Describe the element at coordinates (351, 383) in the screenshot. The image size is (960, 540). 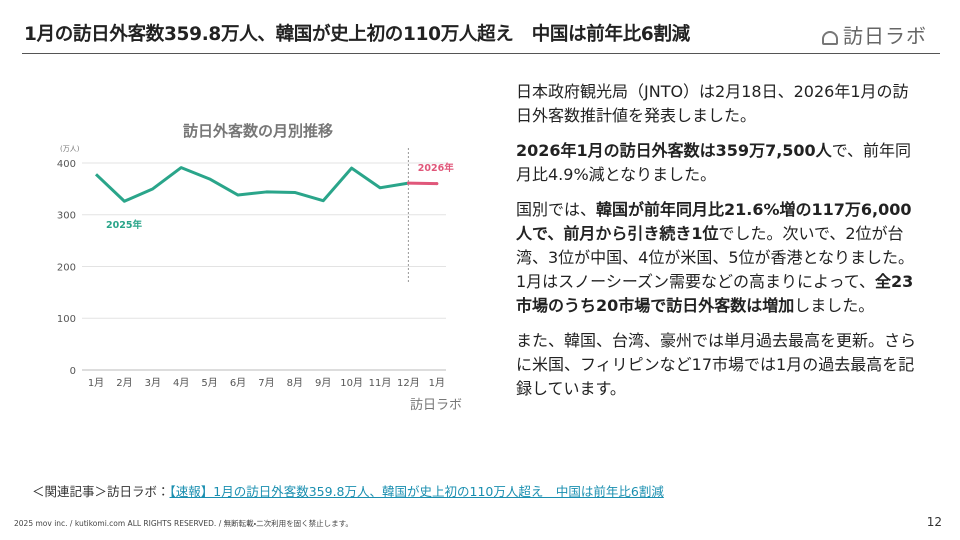
I see `x-tick-label: 10月` at that location.